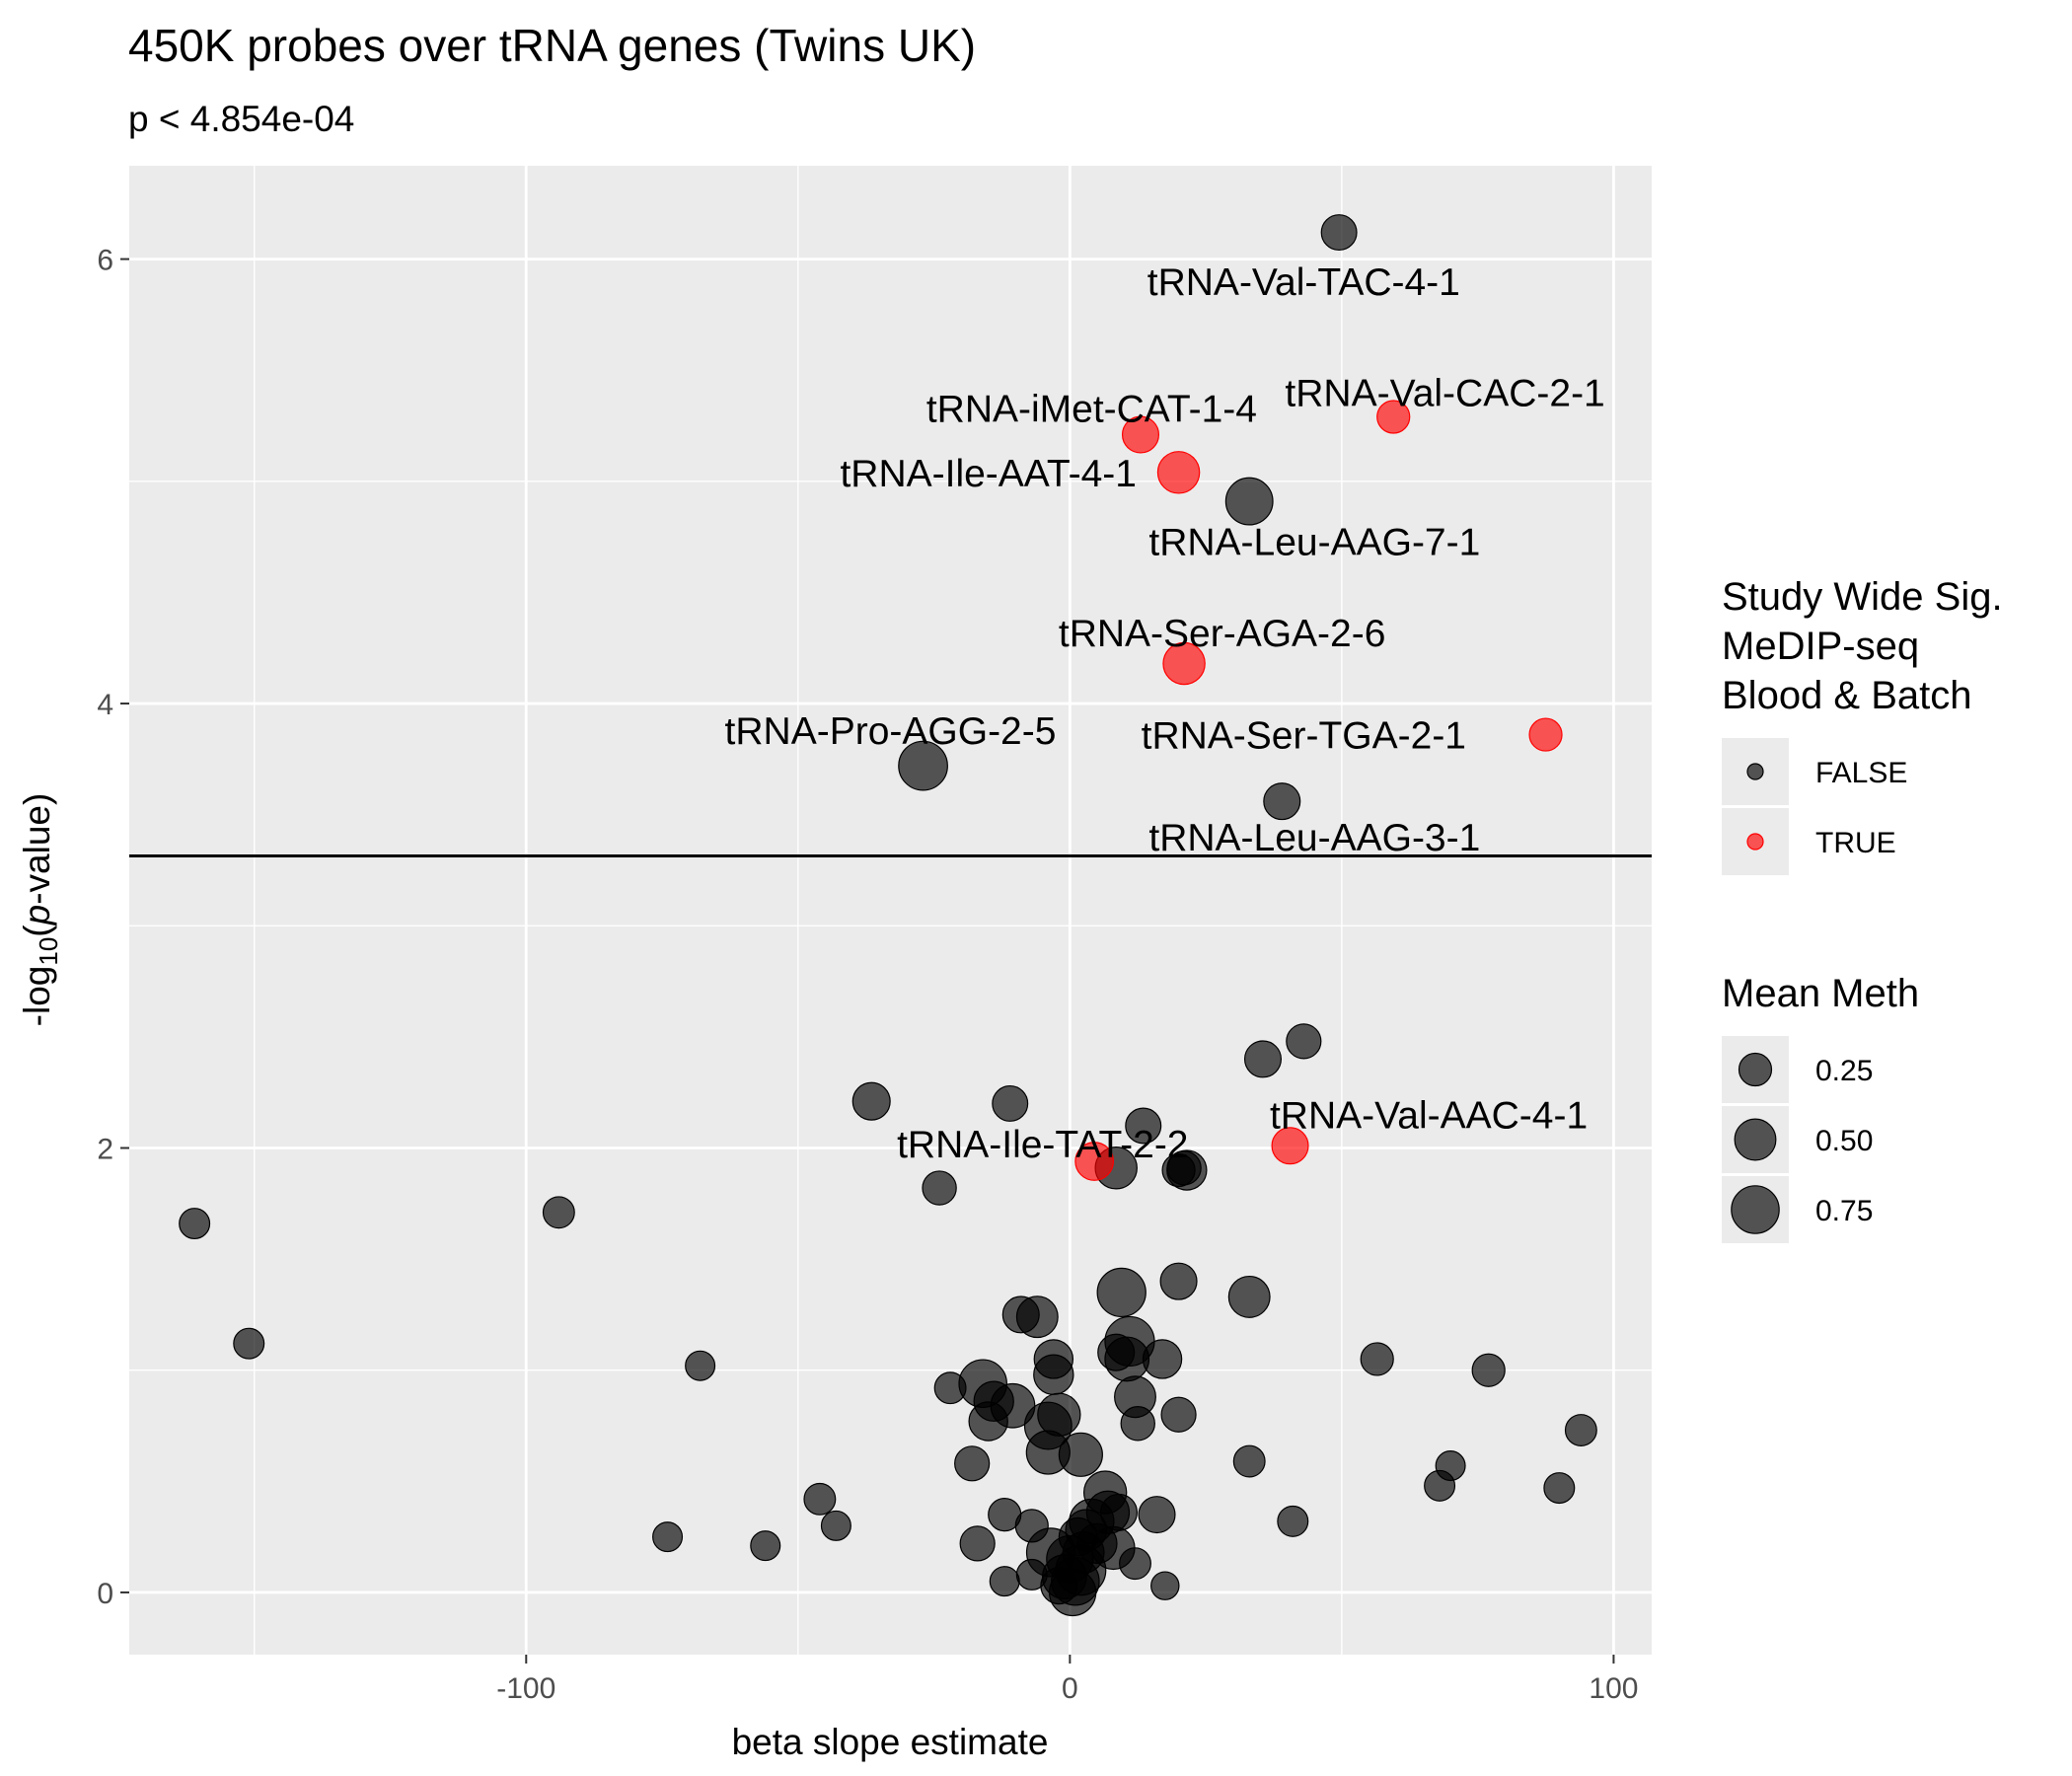  Describe the element at coordinates (891, 732) in the screenshot. I see `point-label: tRNA-Pro-AGG-2-5` at that location.